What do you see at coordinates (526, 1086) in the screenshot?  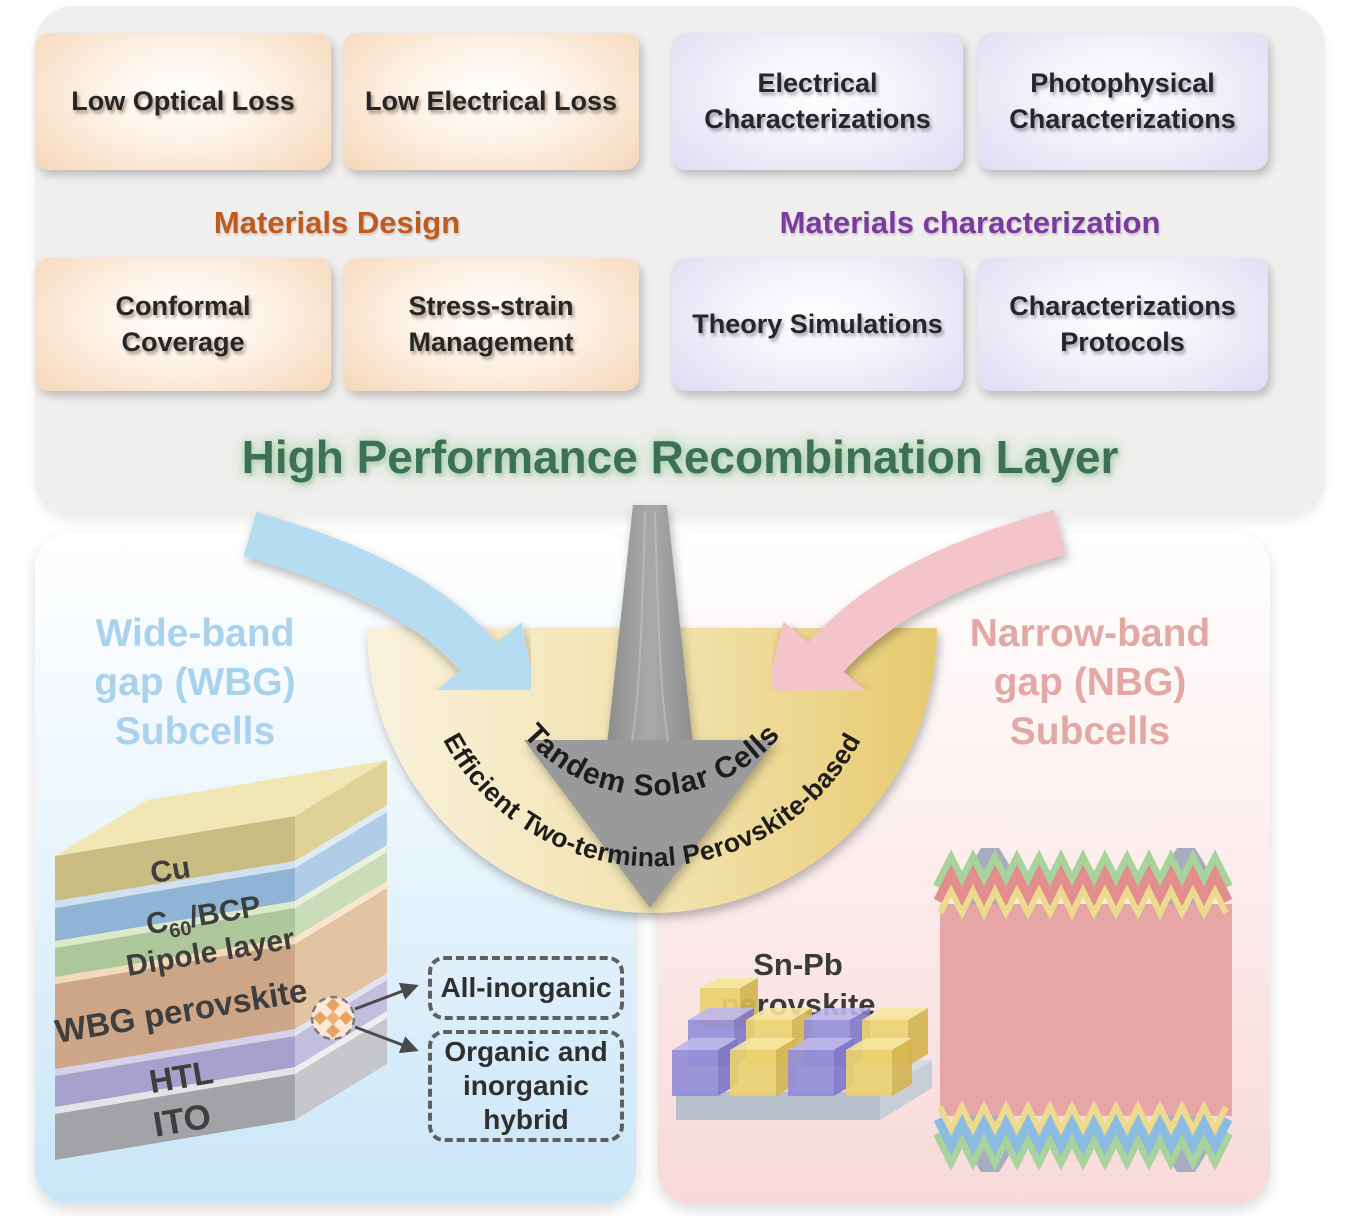 I see `callout-organic-inorganic-hybrid: Organic and inorganic hybrid` at bounding box center [526, 1086].